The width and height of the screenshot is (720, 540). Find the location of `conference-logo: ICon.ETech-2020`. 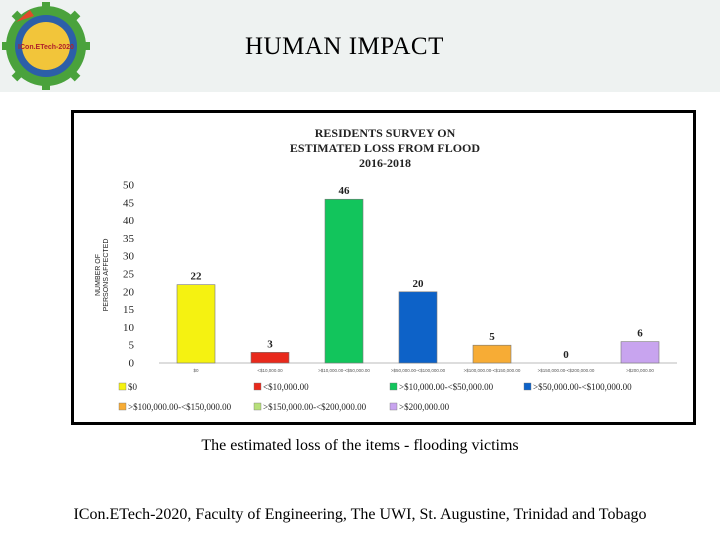

conference-logo: ICon.ETech-2020 is located at coordinates (46, 46).